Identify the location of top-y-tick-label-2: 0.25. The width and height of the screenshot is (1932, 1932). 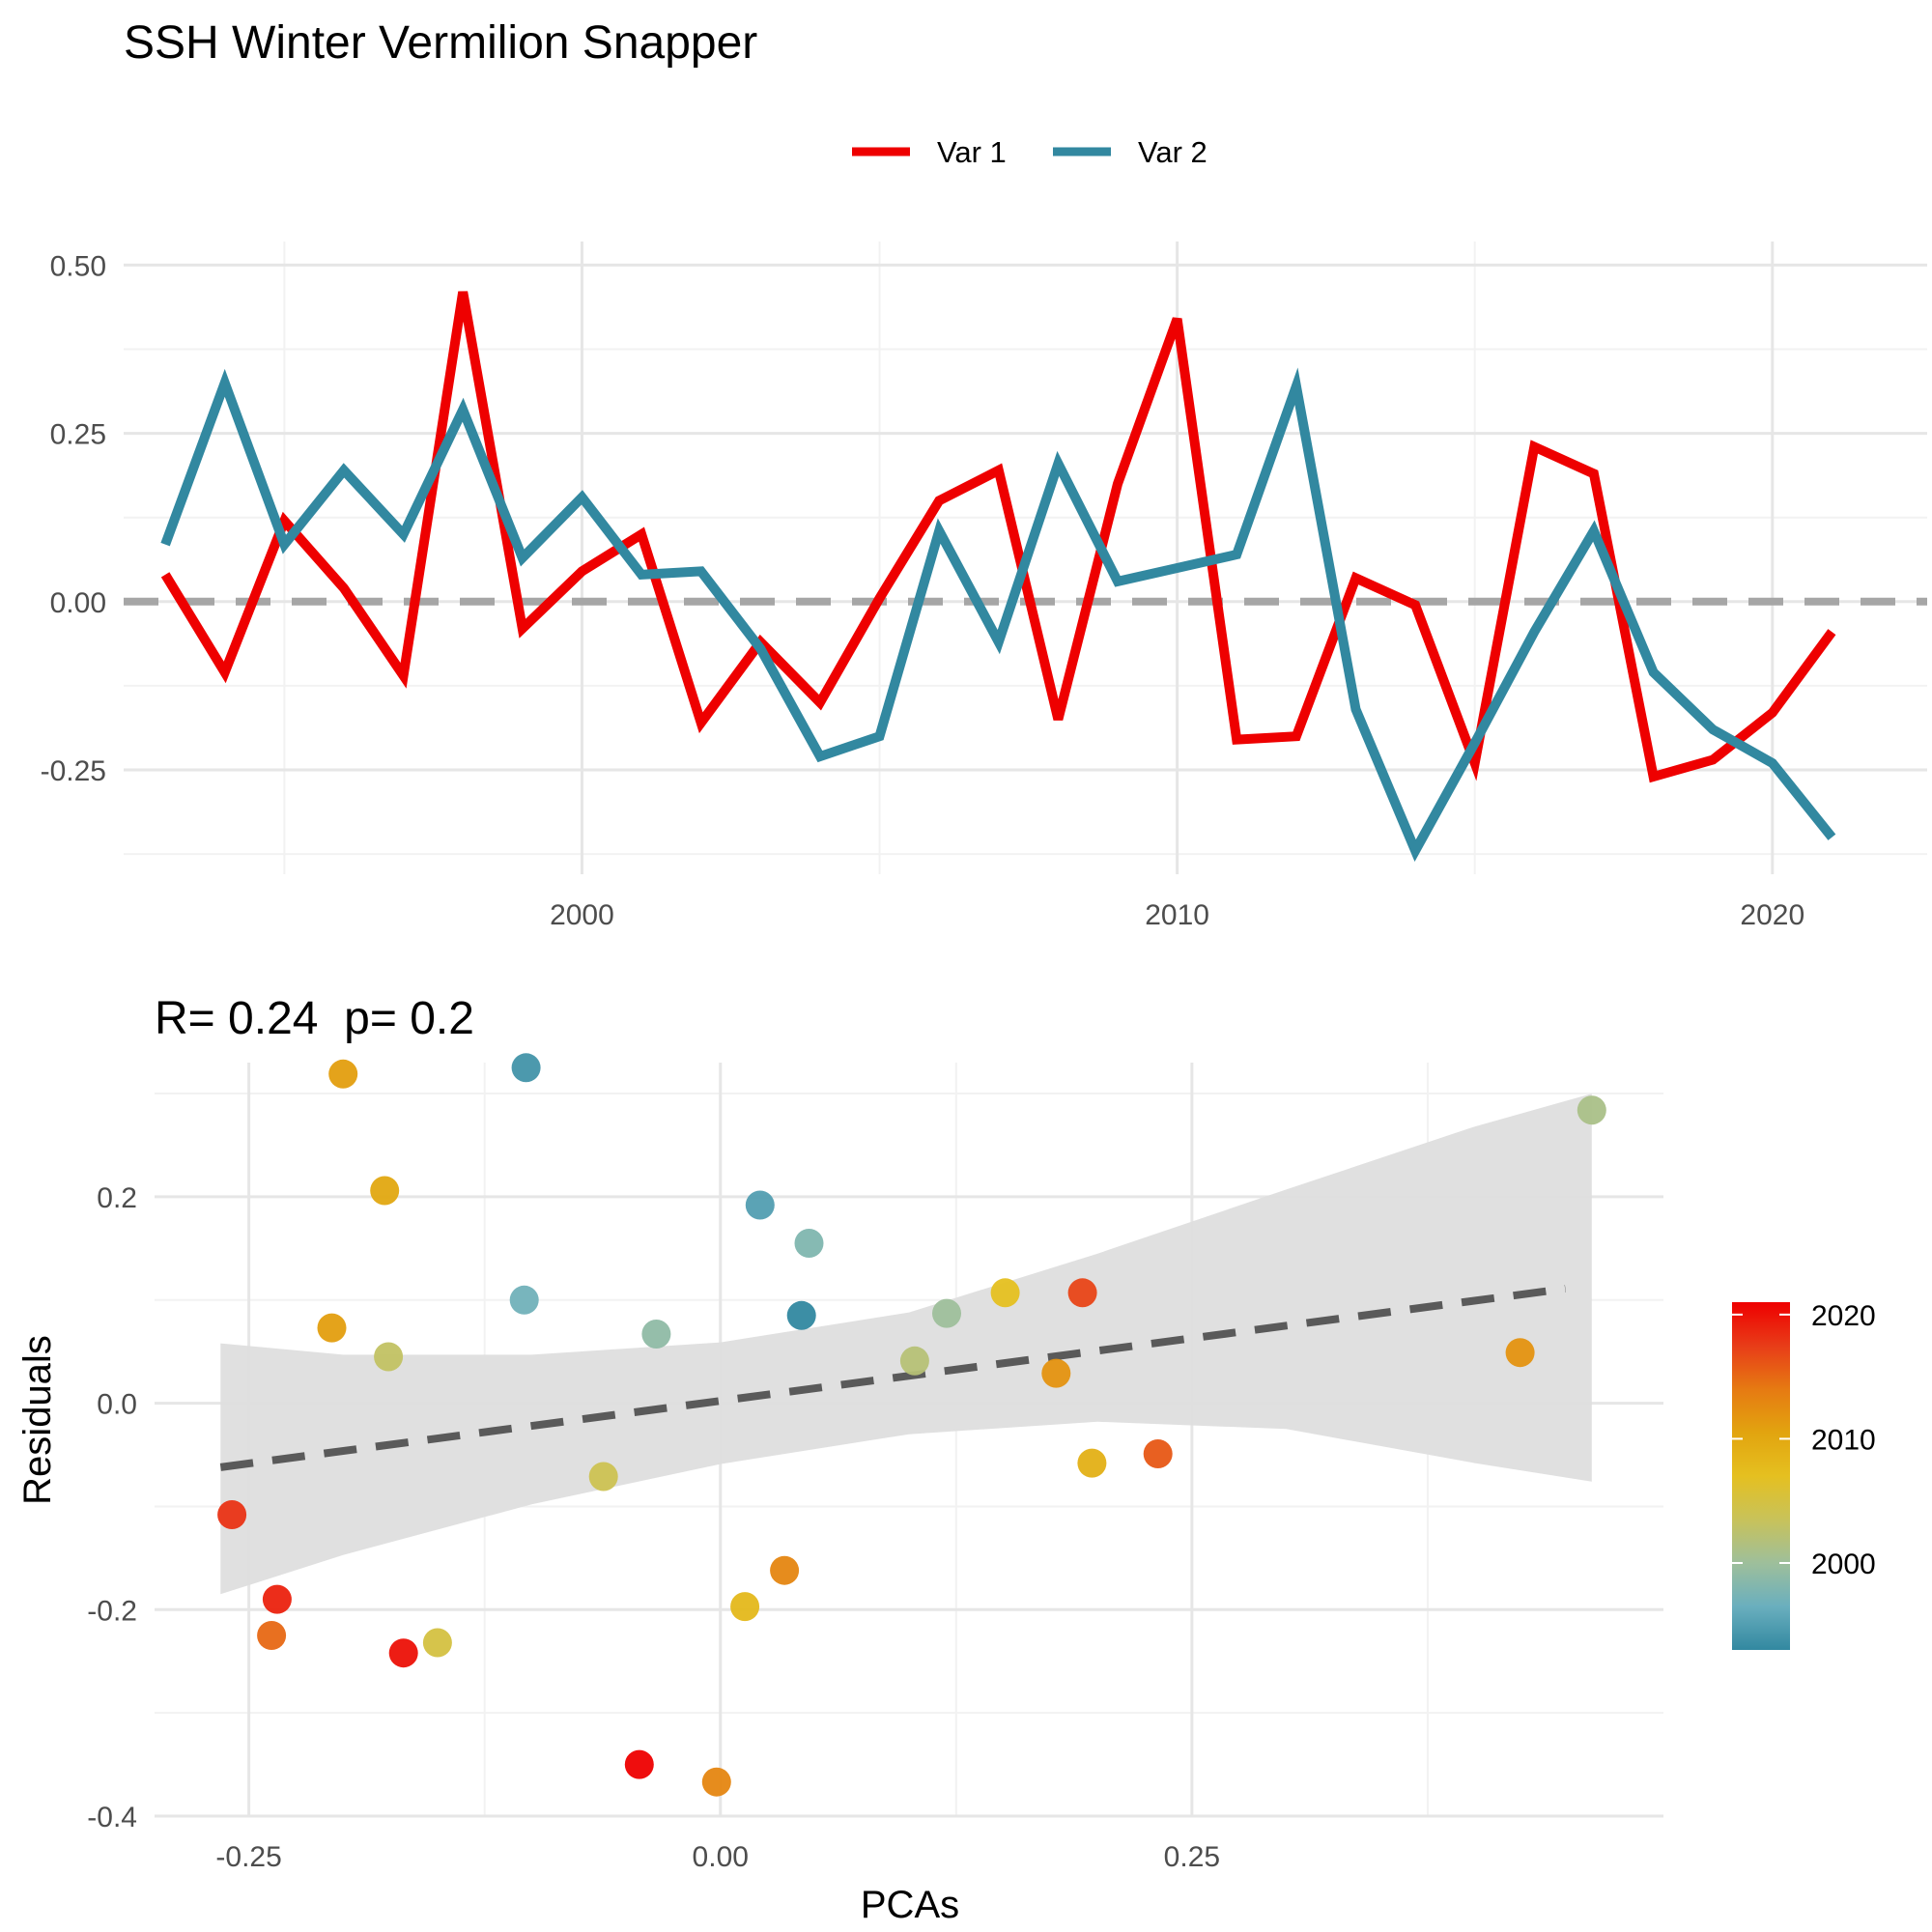
(78, 435).